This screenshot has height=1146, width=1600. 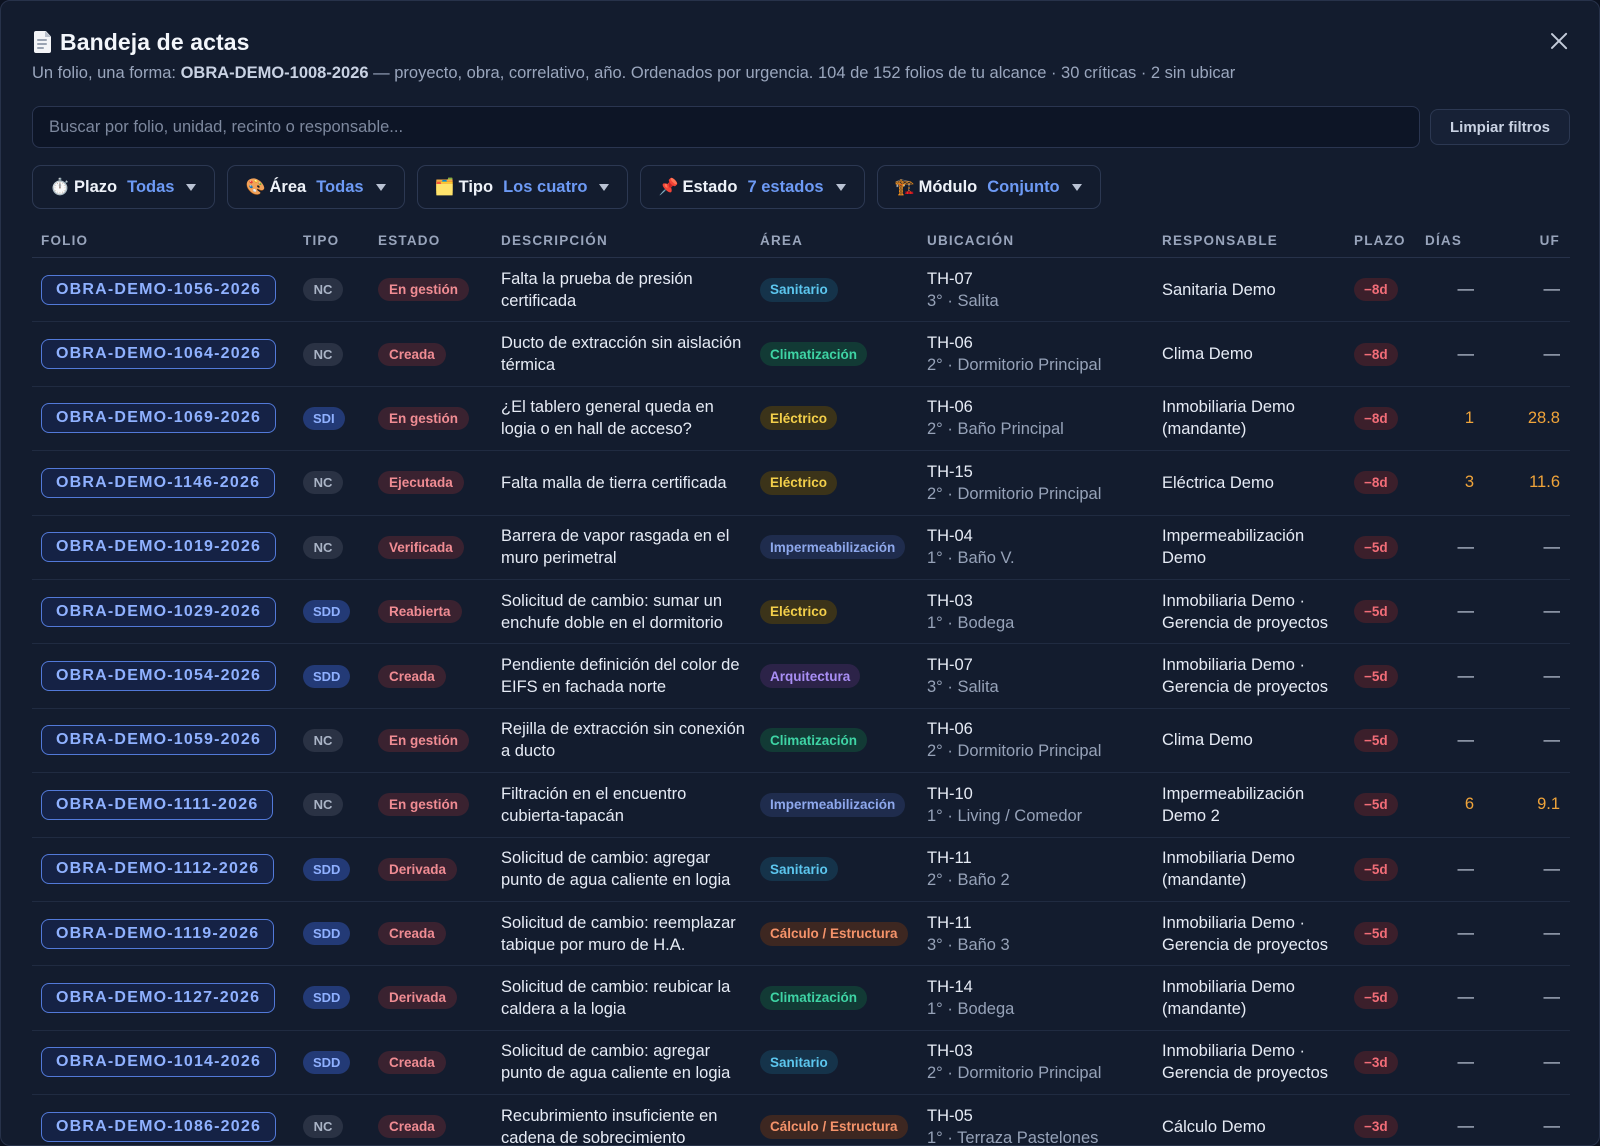 What do you see at coordinates (614, 482) in the screenshot?
I see `description: Falta malla de tierra certificada` at bounding box center [614, 482].